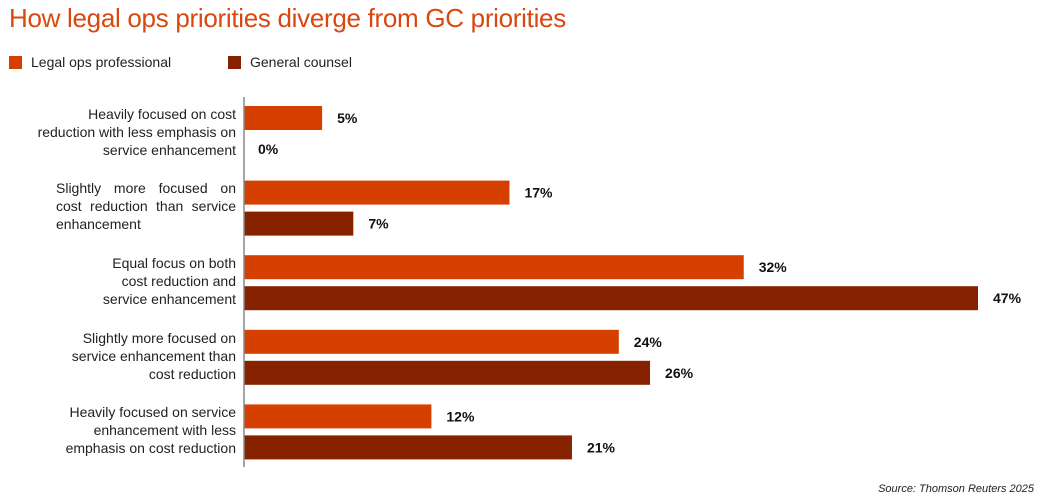 Image resolution: width=1042 pixels, height=503 pixels. I want to click on legend-item-general-counsel: General counsel, so click(290, 62).